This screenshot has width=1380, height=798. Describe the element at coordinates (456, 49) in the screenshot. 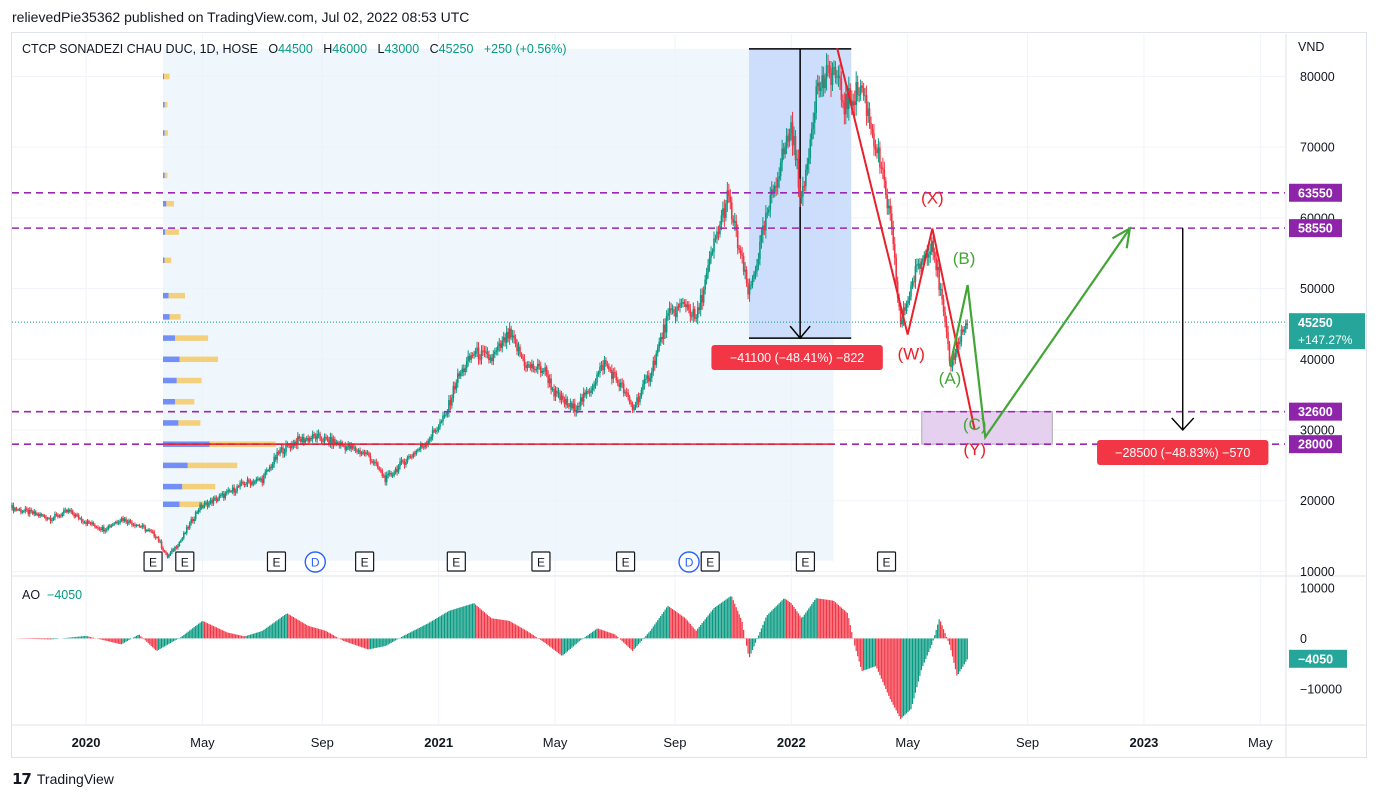

I see `legend-close-value: 45250` at that location.